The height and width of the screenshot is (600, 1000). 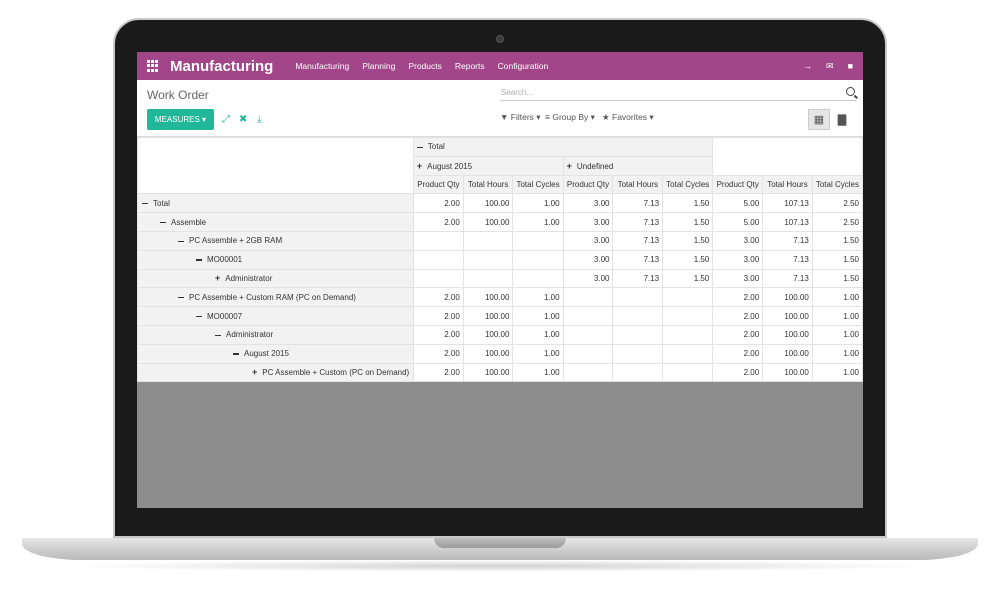 I want to click on envelope-icon: ✉, so click(x=830, y=65).